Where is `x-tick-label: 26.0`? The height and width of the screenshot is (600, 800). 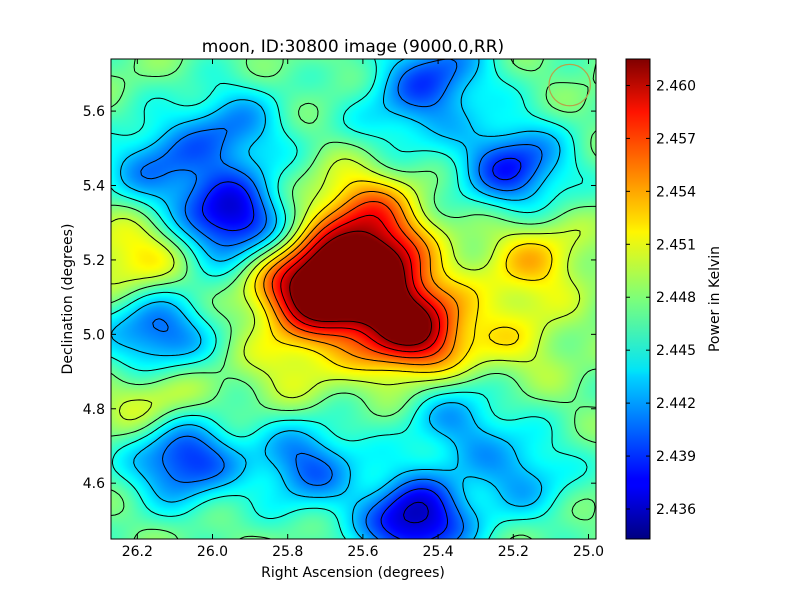 x-tick-label: 26.0 is located at coordinates (212, 552).